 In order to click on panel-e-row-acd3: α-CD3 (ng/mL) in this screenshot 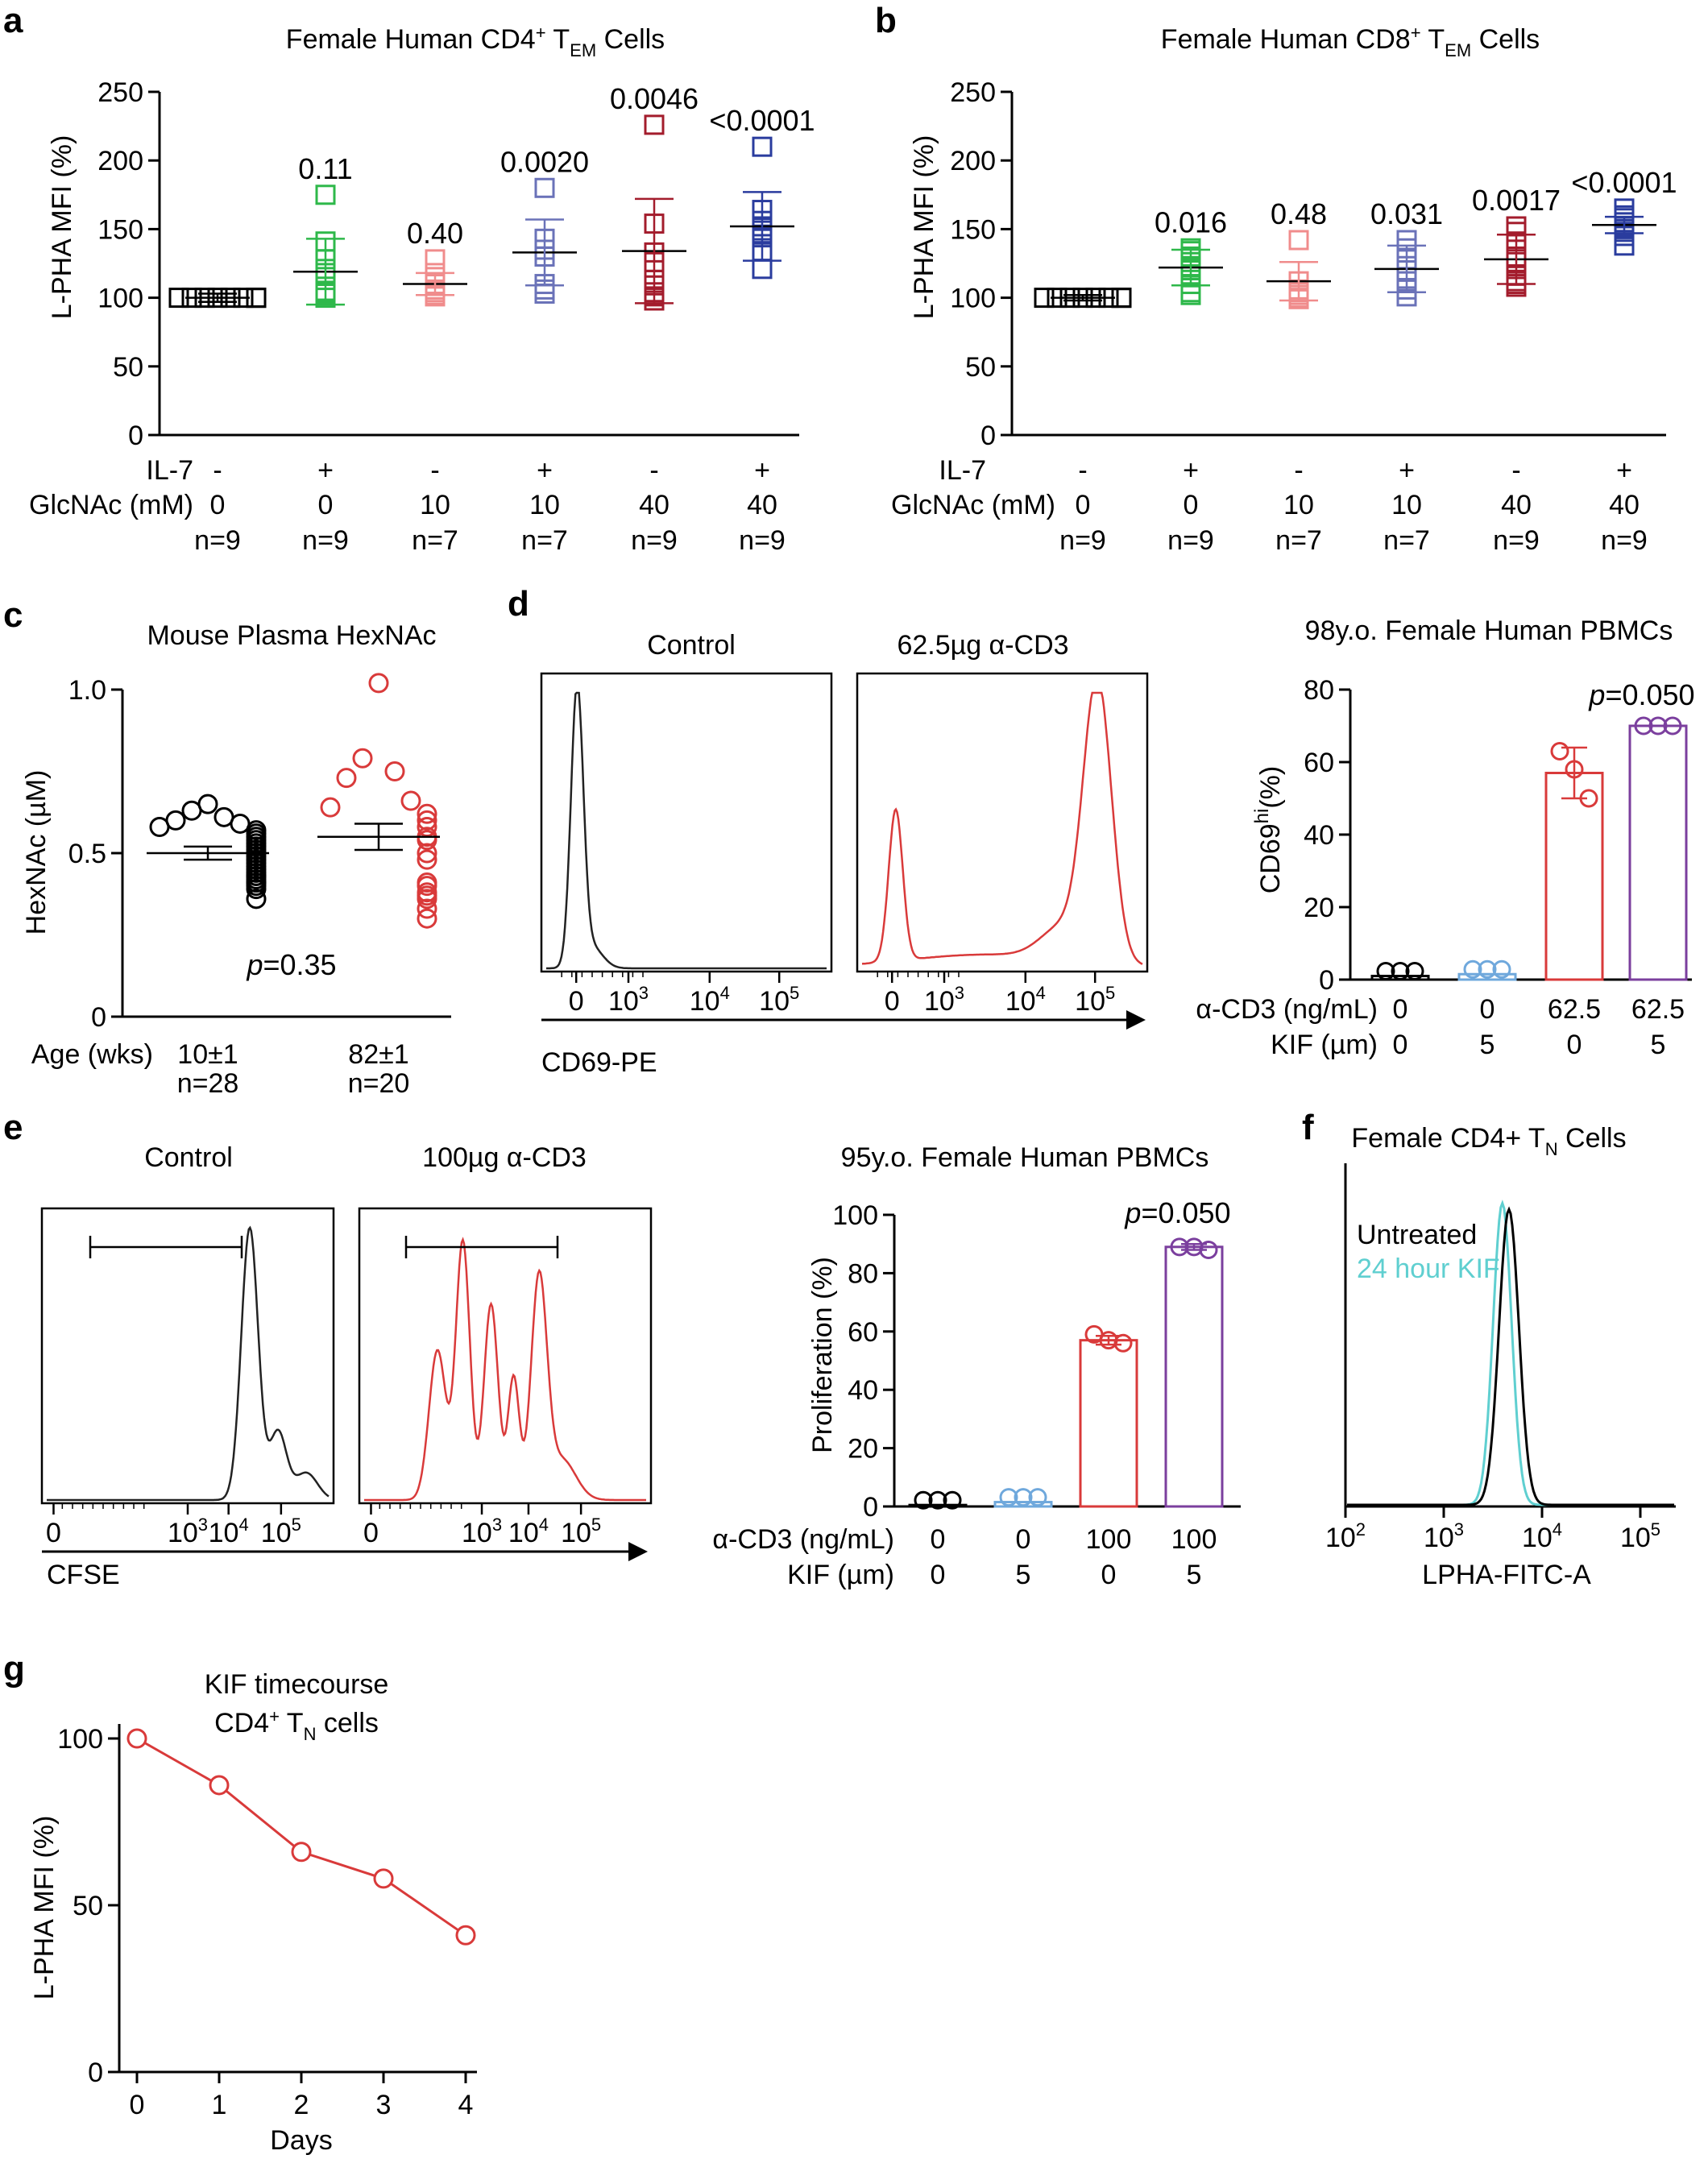, I will do `click(803, 1540)`.